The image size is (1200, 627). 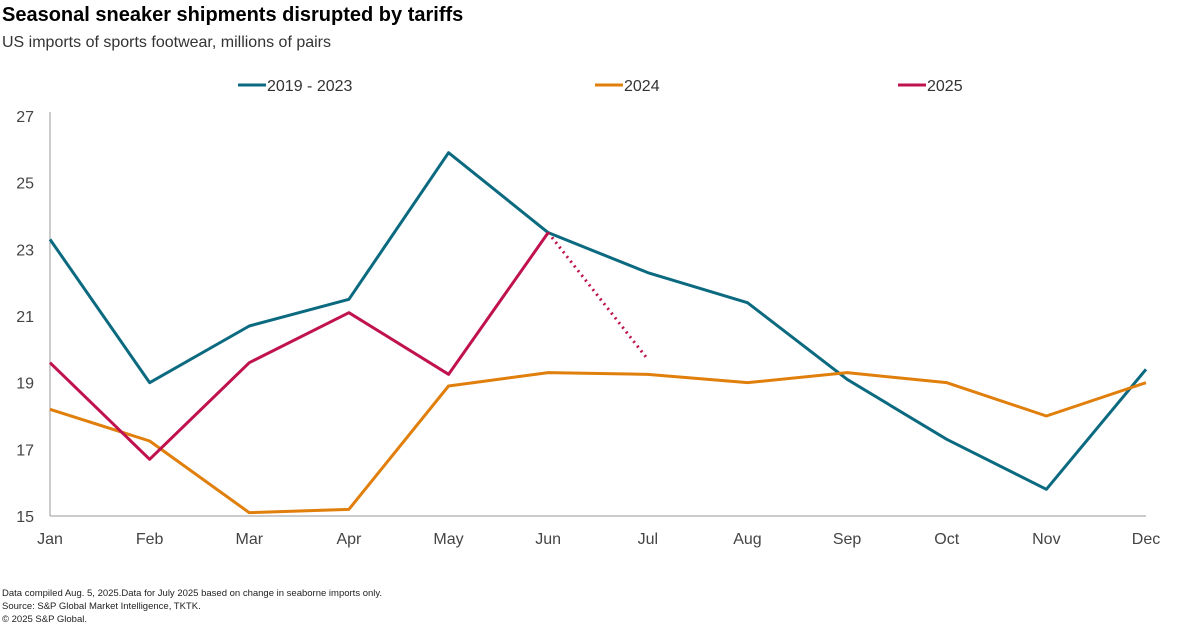 I want to click on x-tick-label: Oct, so click(x=946, y=539).